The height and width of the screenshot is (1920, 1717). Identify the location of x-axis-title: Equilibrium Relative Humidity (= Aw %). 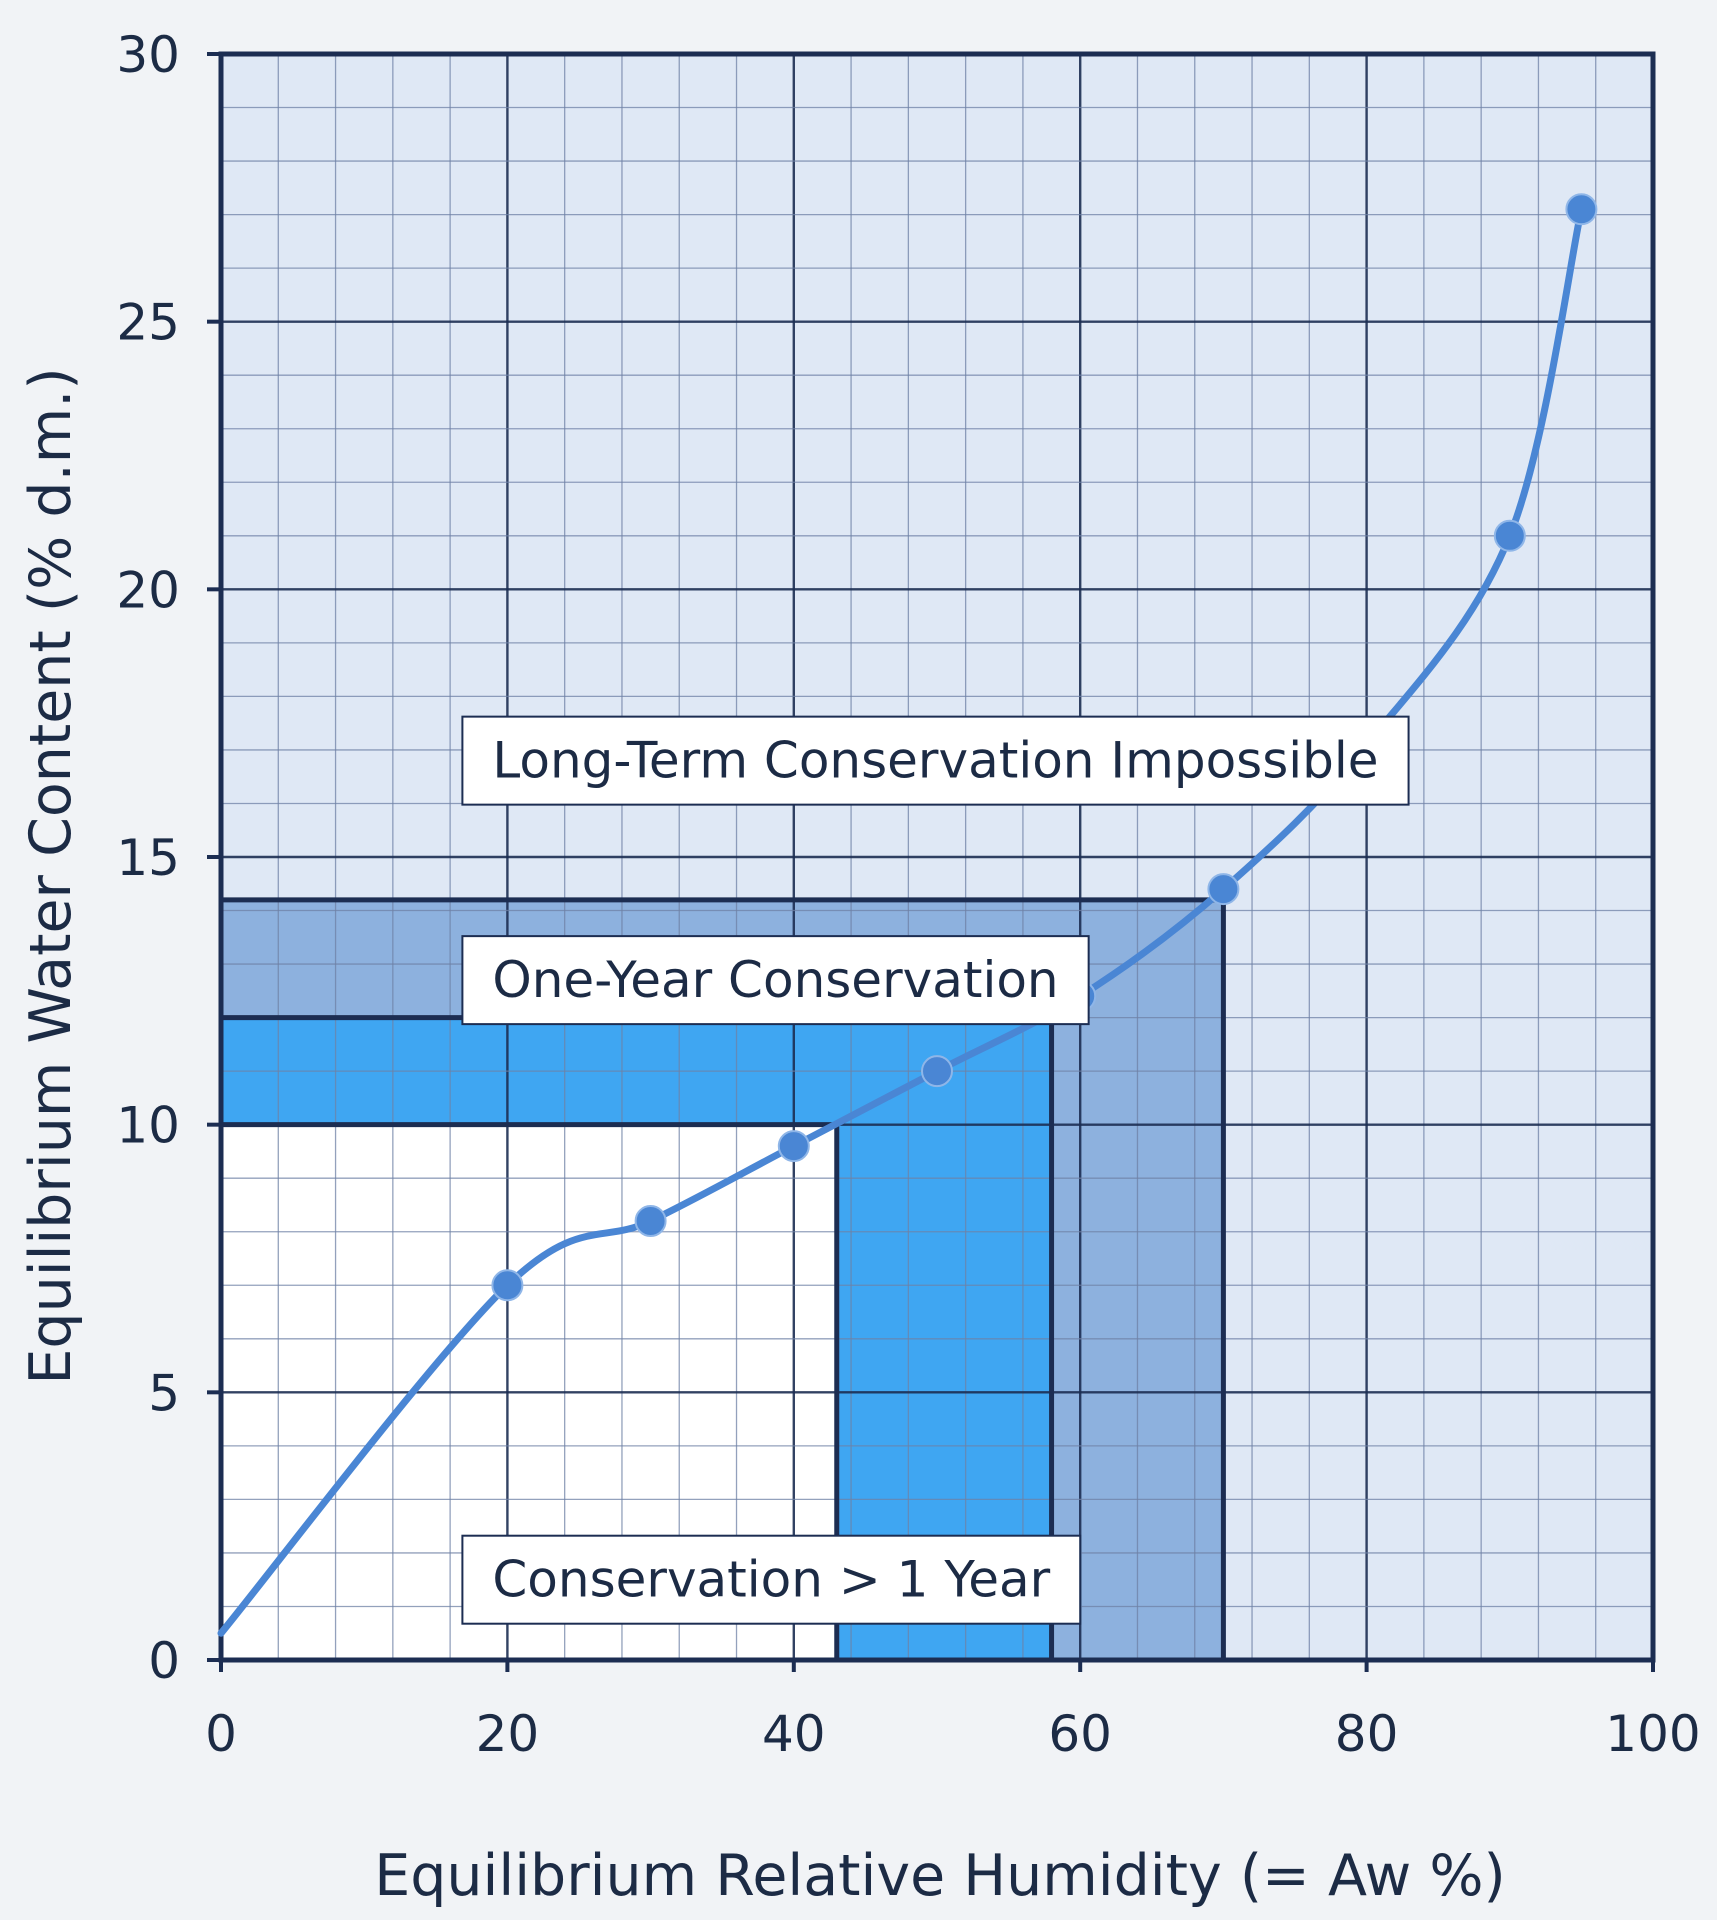
(940, 1876).